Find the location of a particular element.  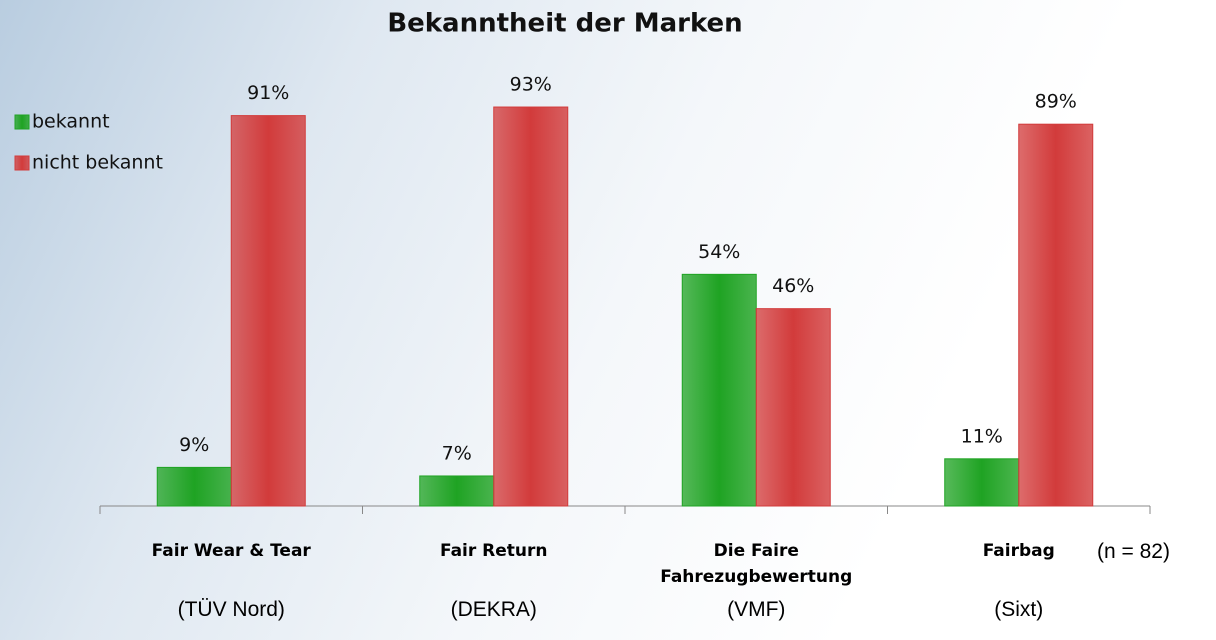

x-sub-label: (VMF) is located at coordinates (756, 609).